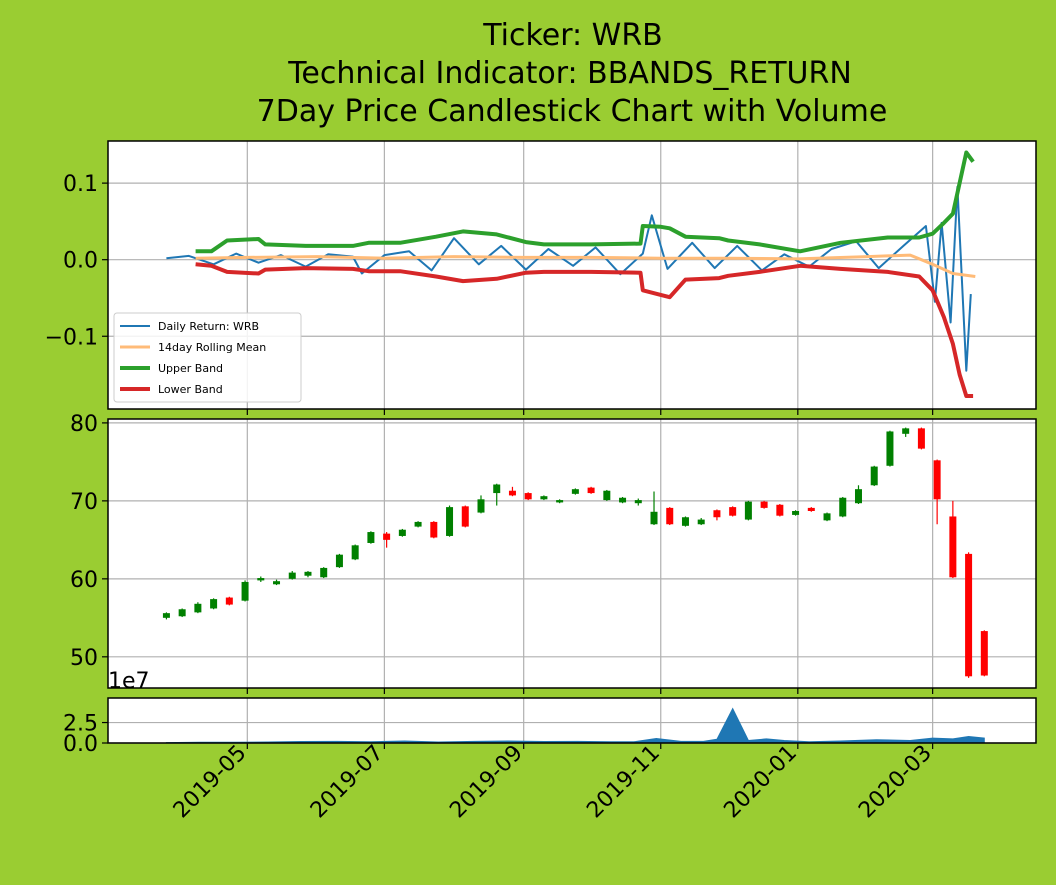 Image resolution: width=1056 pixels, height=885 pixels. I want to click on legend-box, so click(207, 357).